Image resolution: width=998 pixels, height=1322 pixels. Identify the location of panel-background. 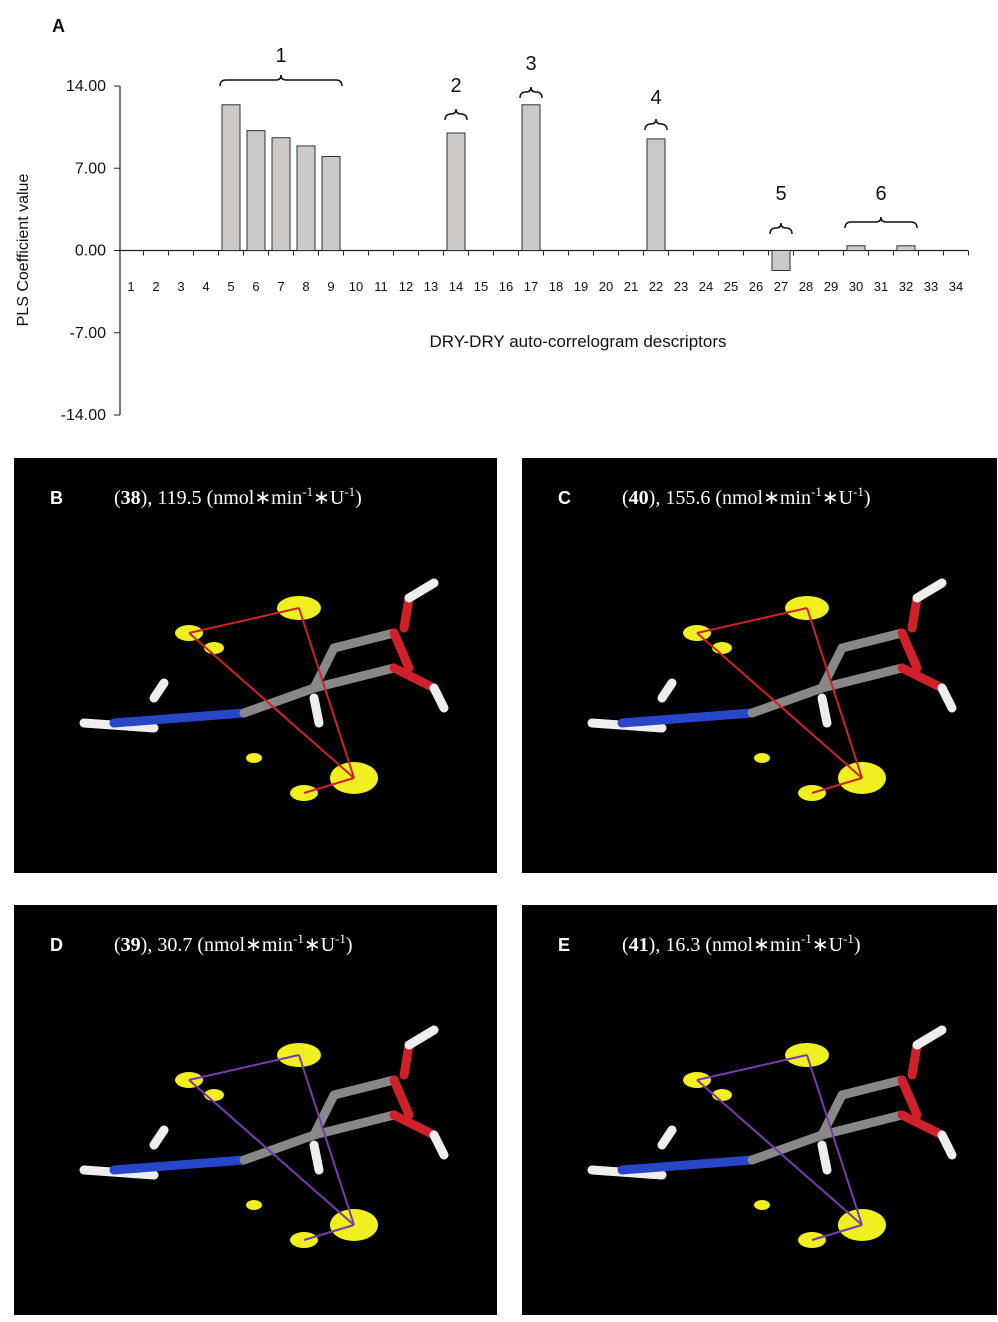
(759, 1110).